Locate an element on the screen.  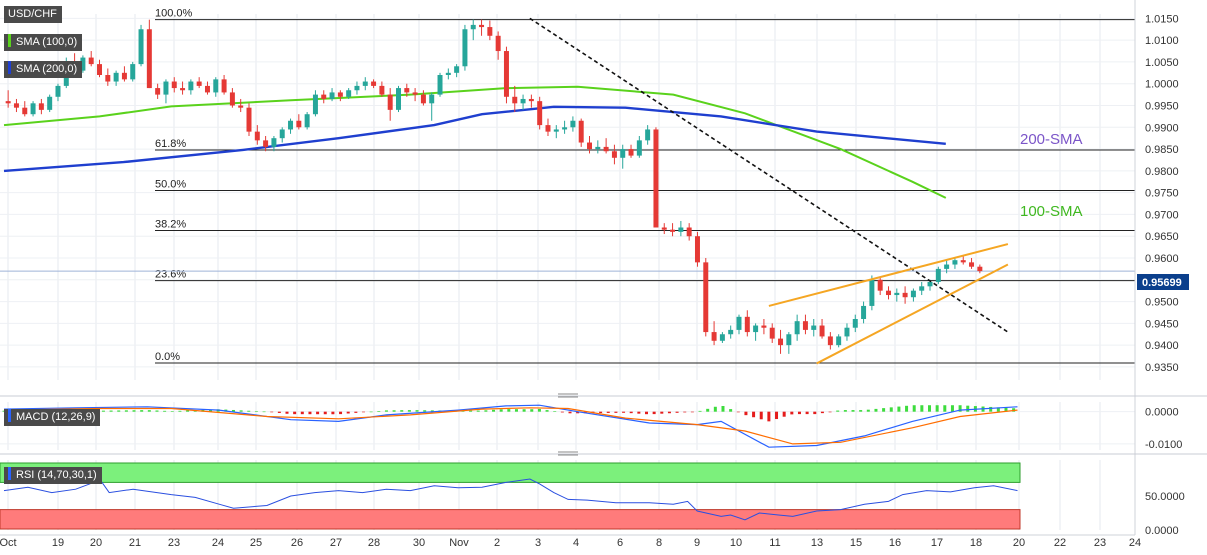
macd-tag: MACD (12,26,9) is located at coordinates (52, 417).